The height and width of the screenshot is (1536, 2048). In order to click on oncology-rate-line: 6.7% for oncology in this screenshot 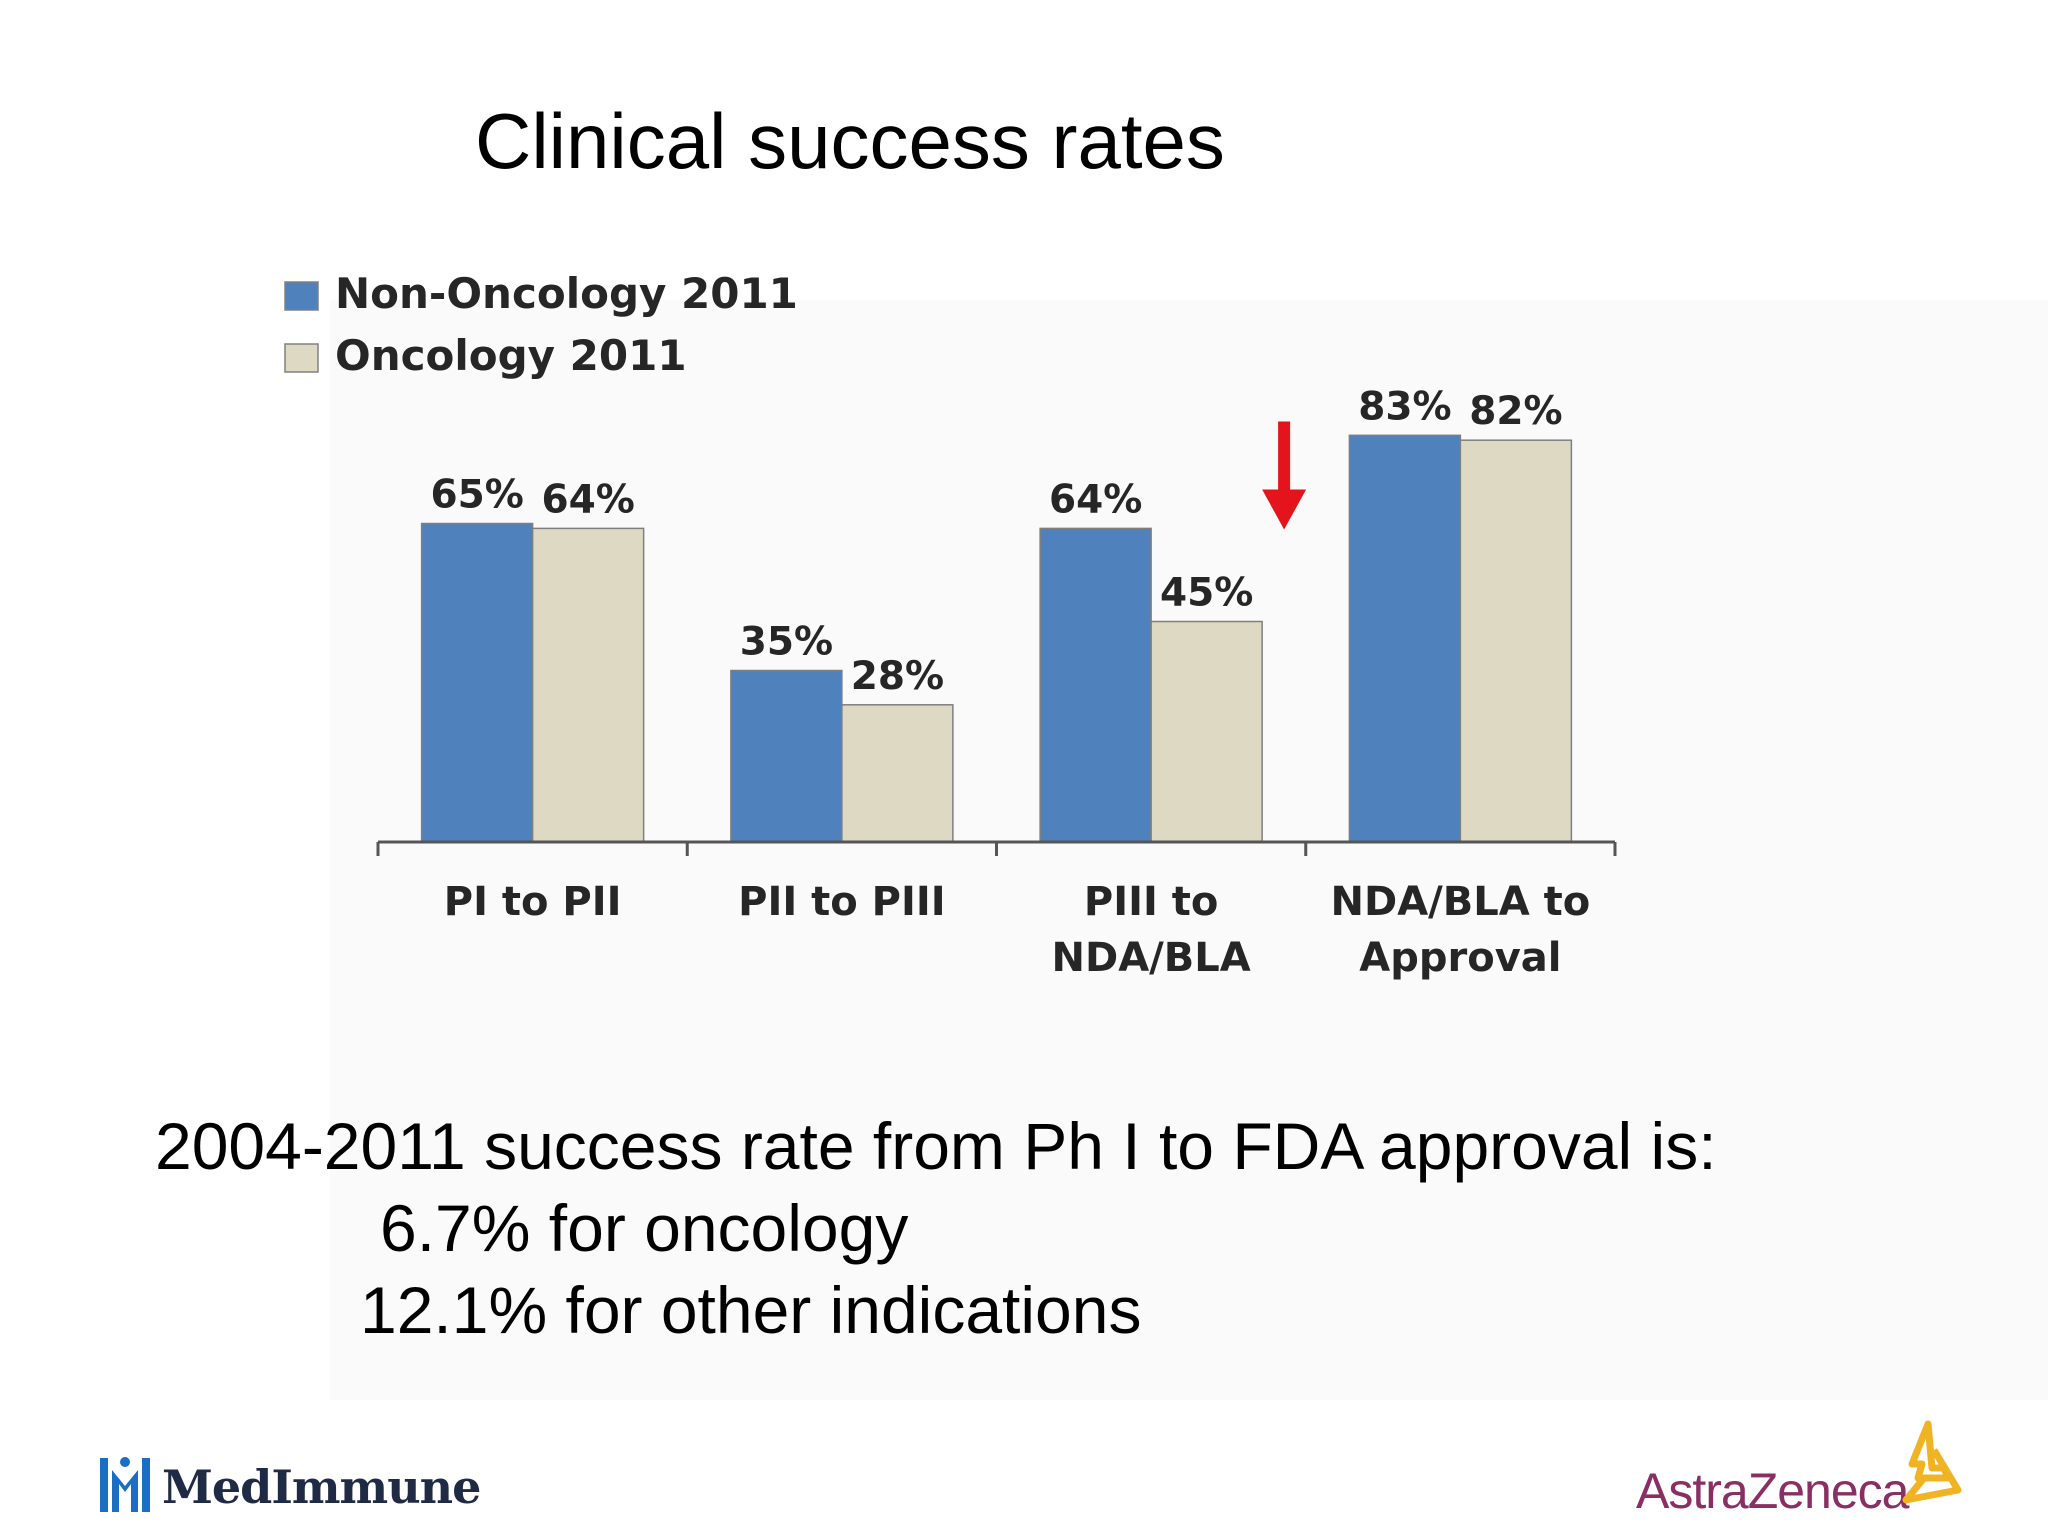, I will do `click(644, 1228)`.